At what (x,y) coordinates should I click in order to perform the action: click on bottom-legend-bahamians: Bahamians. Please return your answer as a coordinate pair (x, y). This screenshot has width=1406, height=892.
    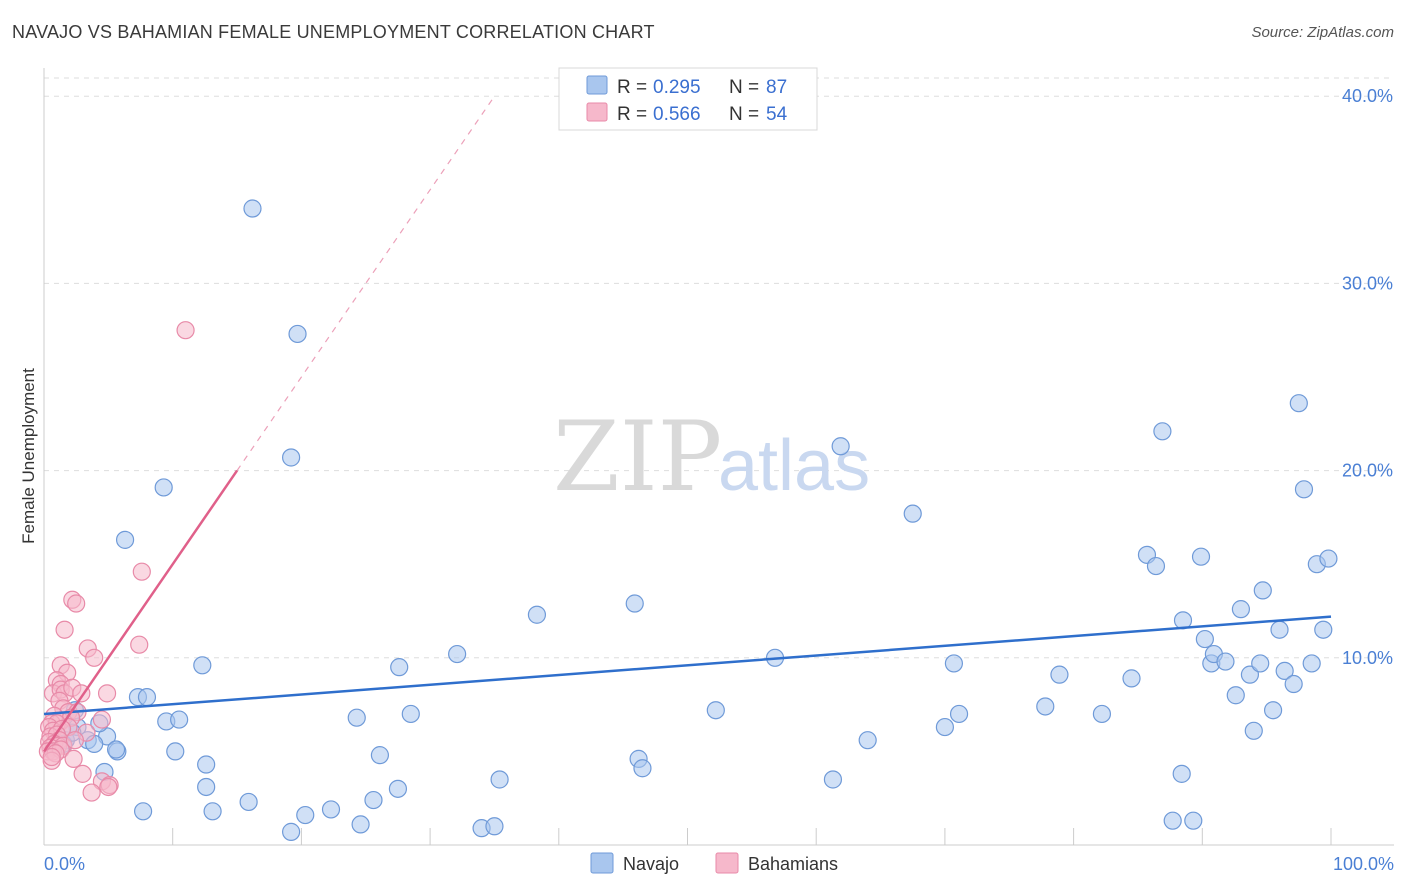
    Looking at the image, I should click on (793, 864).